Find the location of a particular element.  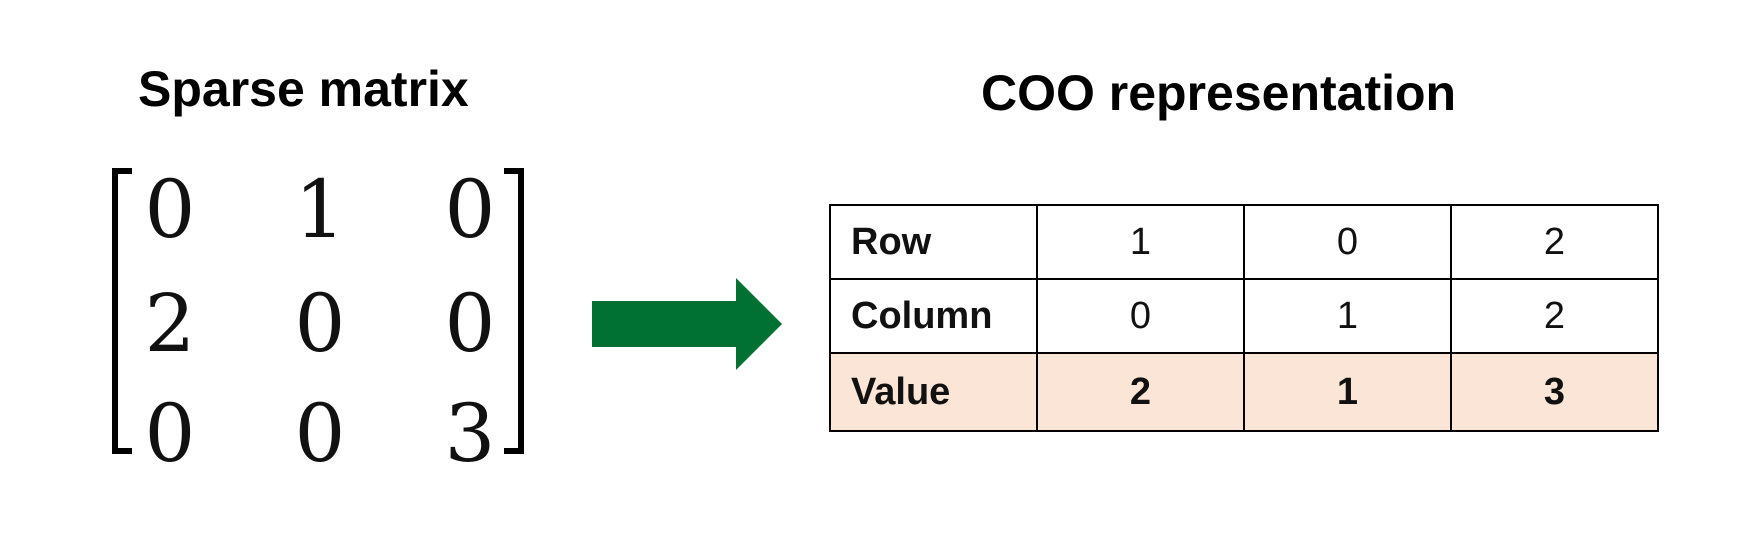

matrix-cell-1-1: 0 is located at coordinates (320, 323).